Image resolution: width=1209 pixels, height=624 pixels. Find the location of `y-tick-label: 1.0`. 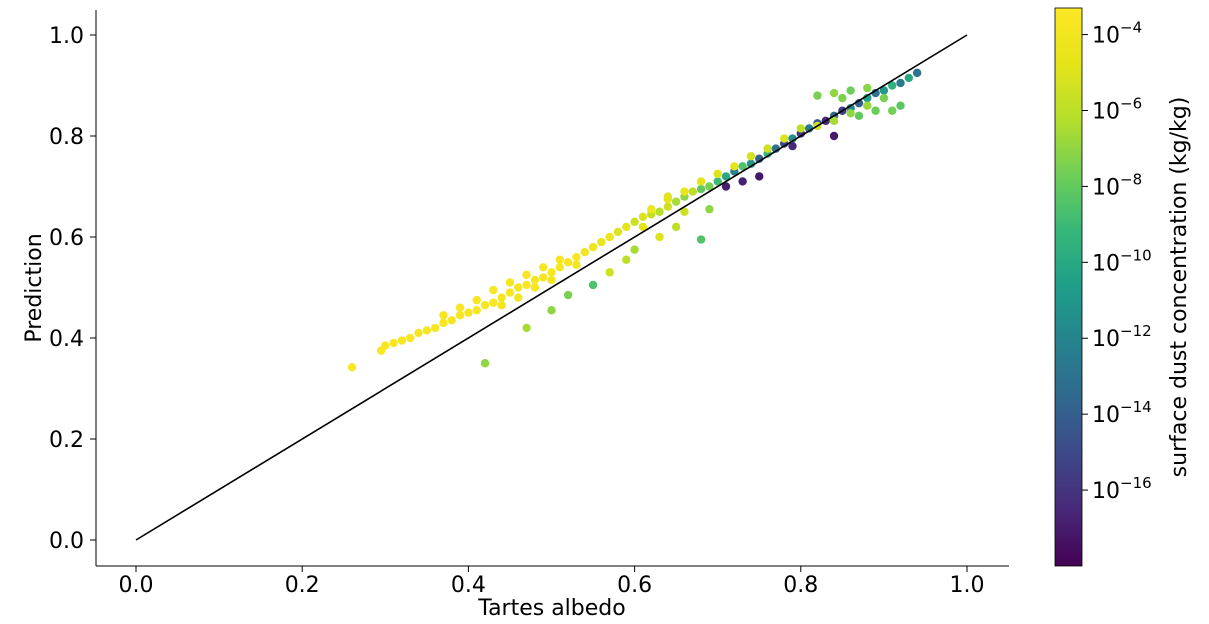

y-tick-label: 1.0 is located at coordinates (66, 36).